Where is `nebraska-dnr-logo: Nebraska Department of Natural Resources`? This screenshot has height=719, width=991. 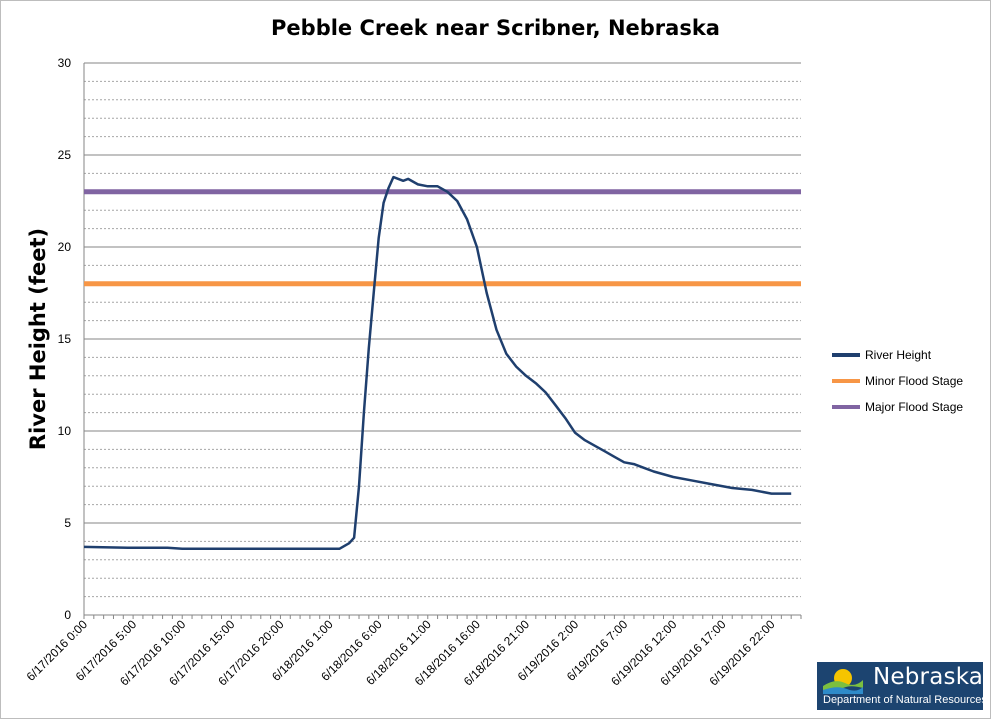 nebraska-dnr-logo: Nebraska Department of Natural Resources is located at coordinates (902, 686).